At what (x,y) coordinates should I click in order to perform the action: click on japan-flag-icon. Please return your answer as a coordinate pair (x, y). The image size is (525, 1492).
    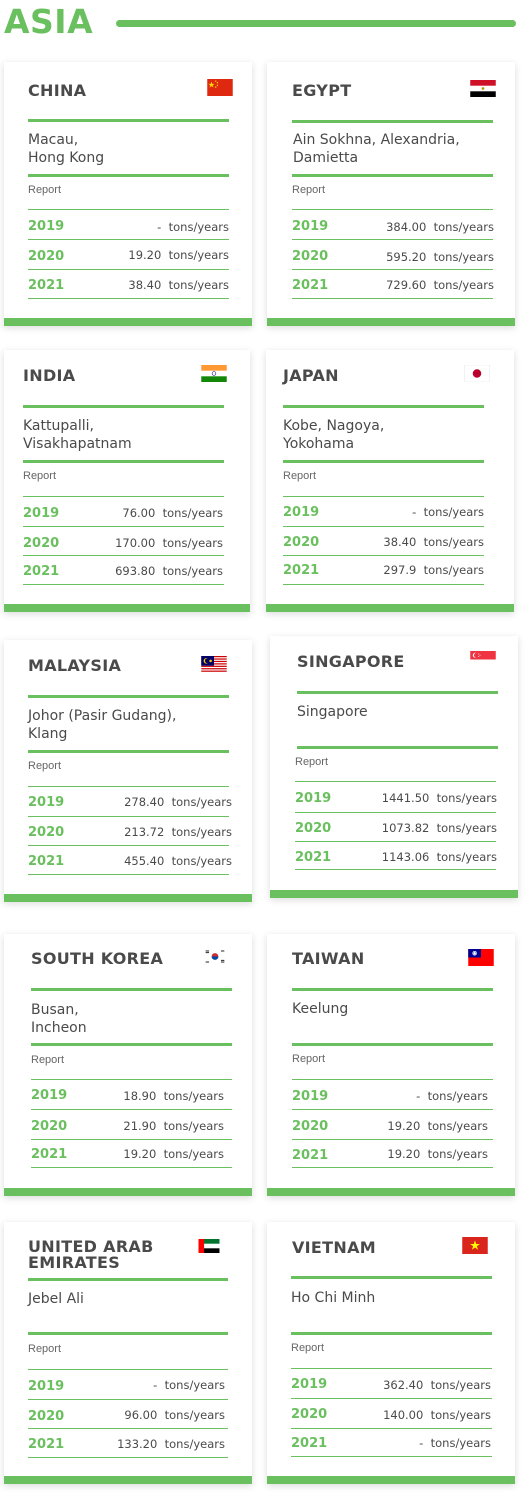
    Looking at the image, I should click on (477, 373).